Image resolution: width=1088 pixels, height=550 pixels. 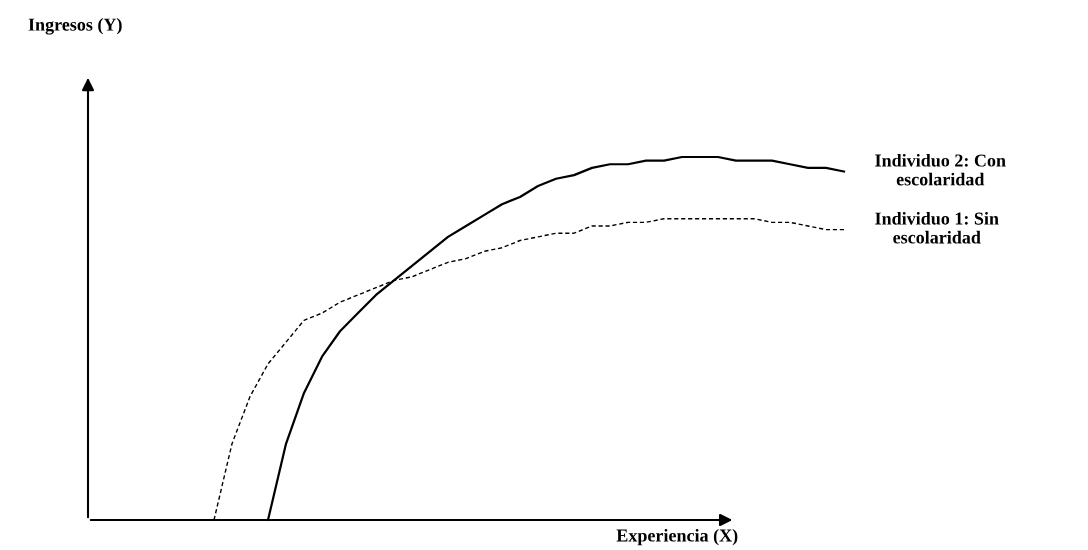 What do you see at coordinates (940, 169) in the screenshot?
I see `series-label: Individuo 2: Con escolaridad` at bounding box center [940, 169].